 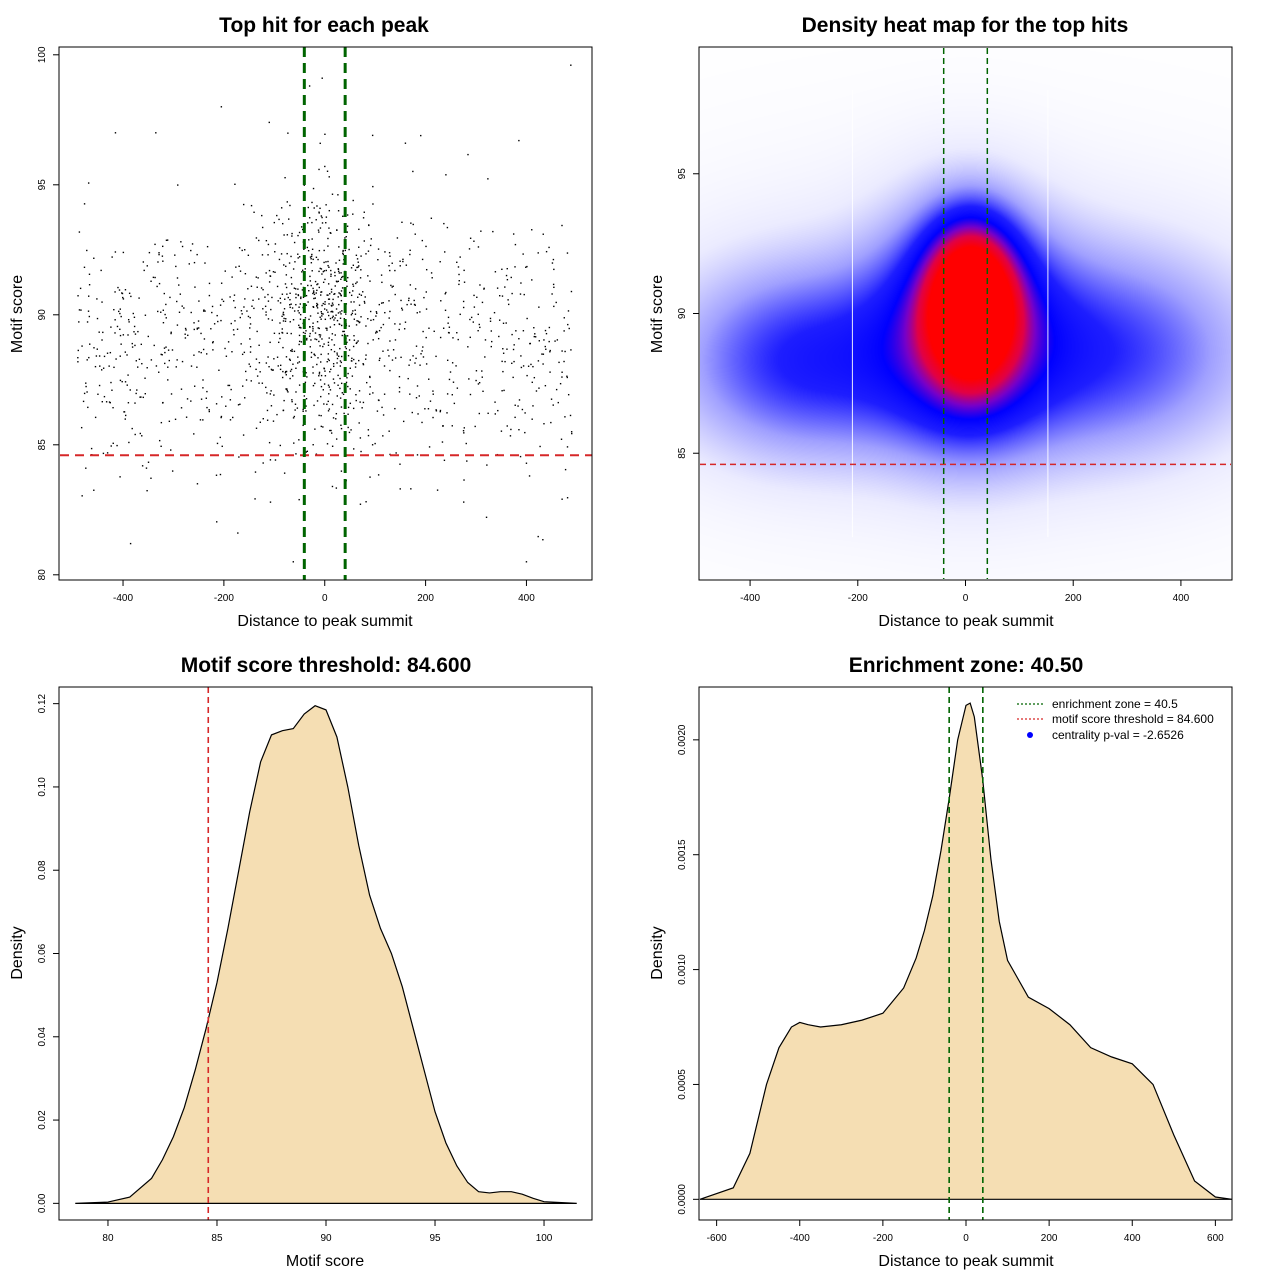 What do you see at coordinates (326, 1238) in the screenshot?
I see `score-density-x-tick-label: 90` at bounding box center [326, 1238].